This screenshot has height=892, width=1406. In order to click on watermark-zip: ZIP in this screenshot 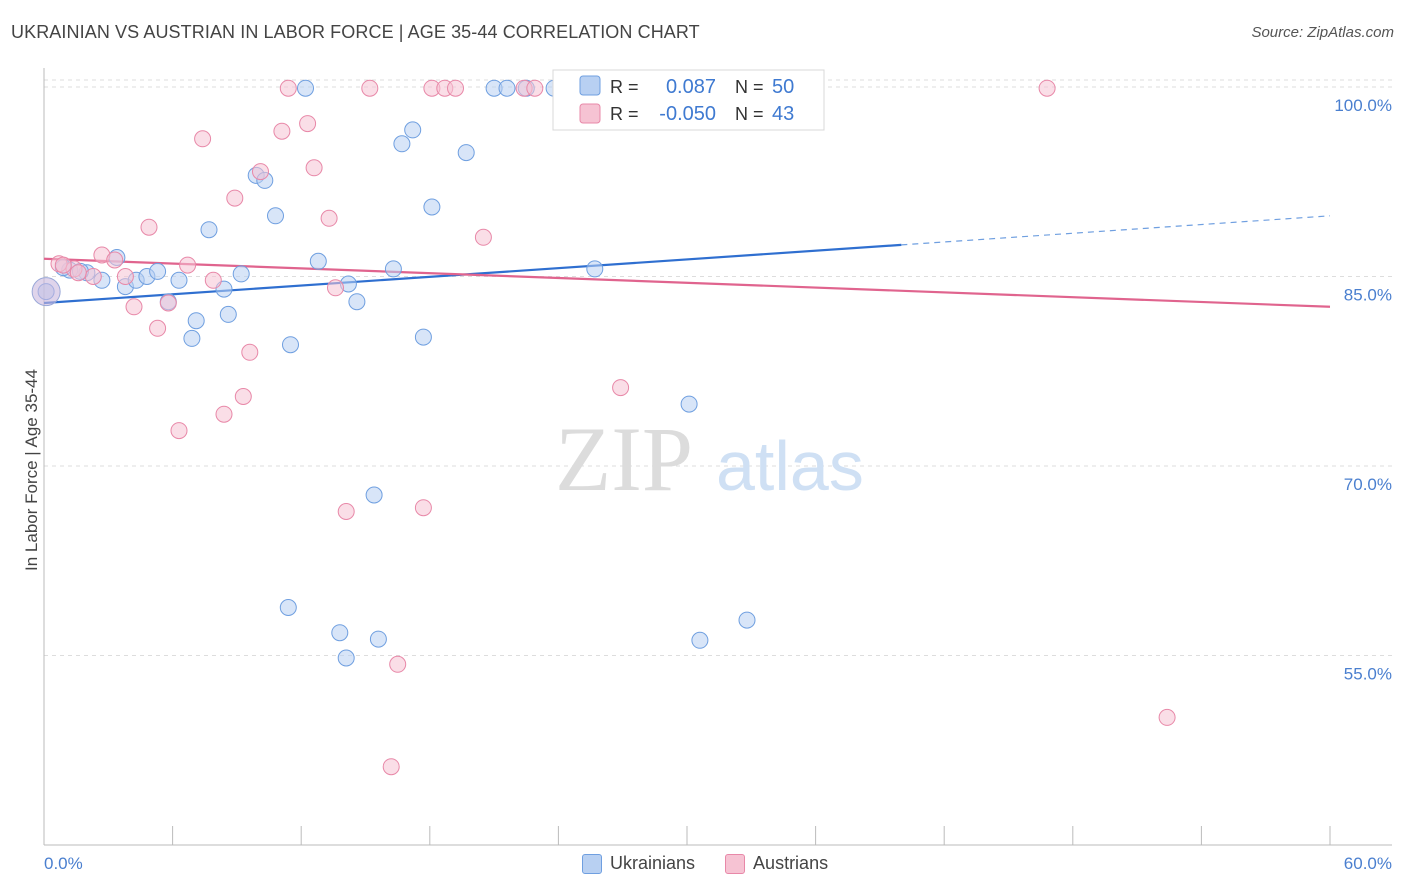, I will do `click(624, 459)`.